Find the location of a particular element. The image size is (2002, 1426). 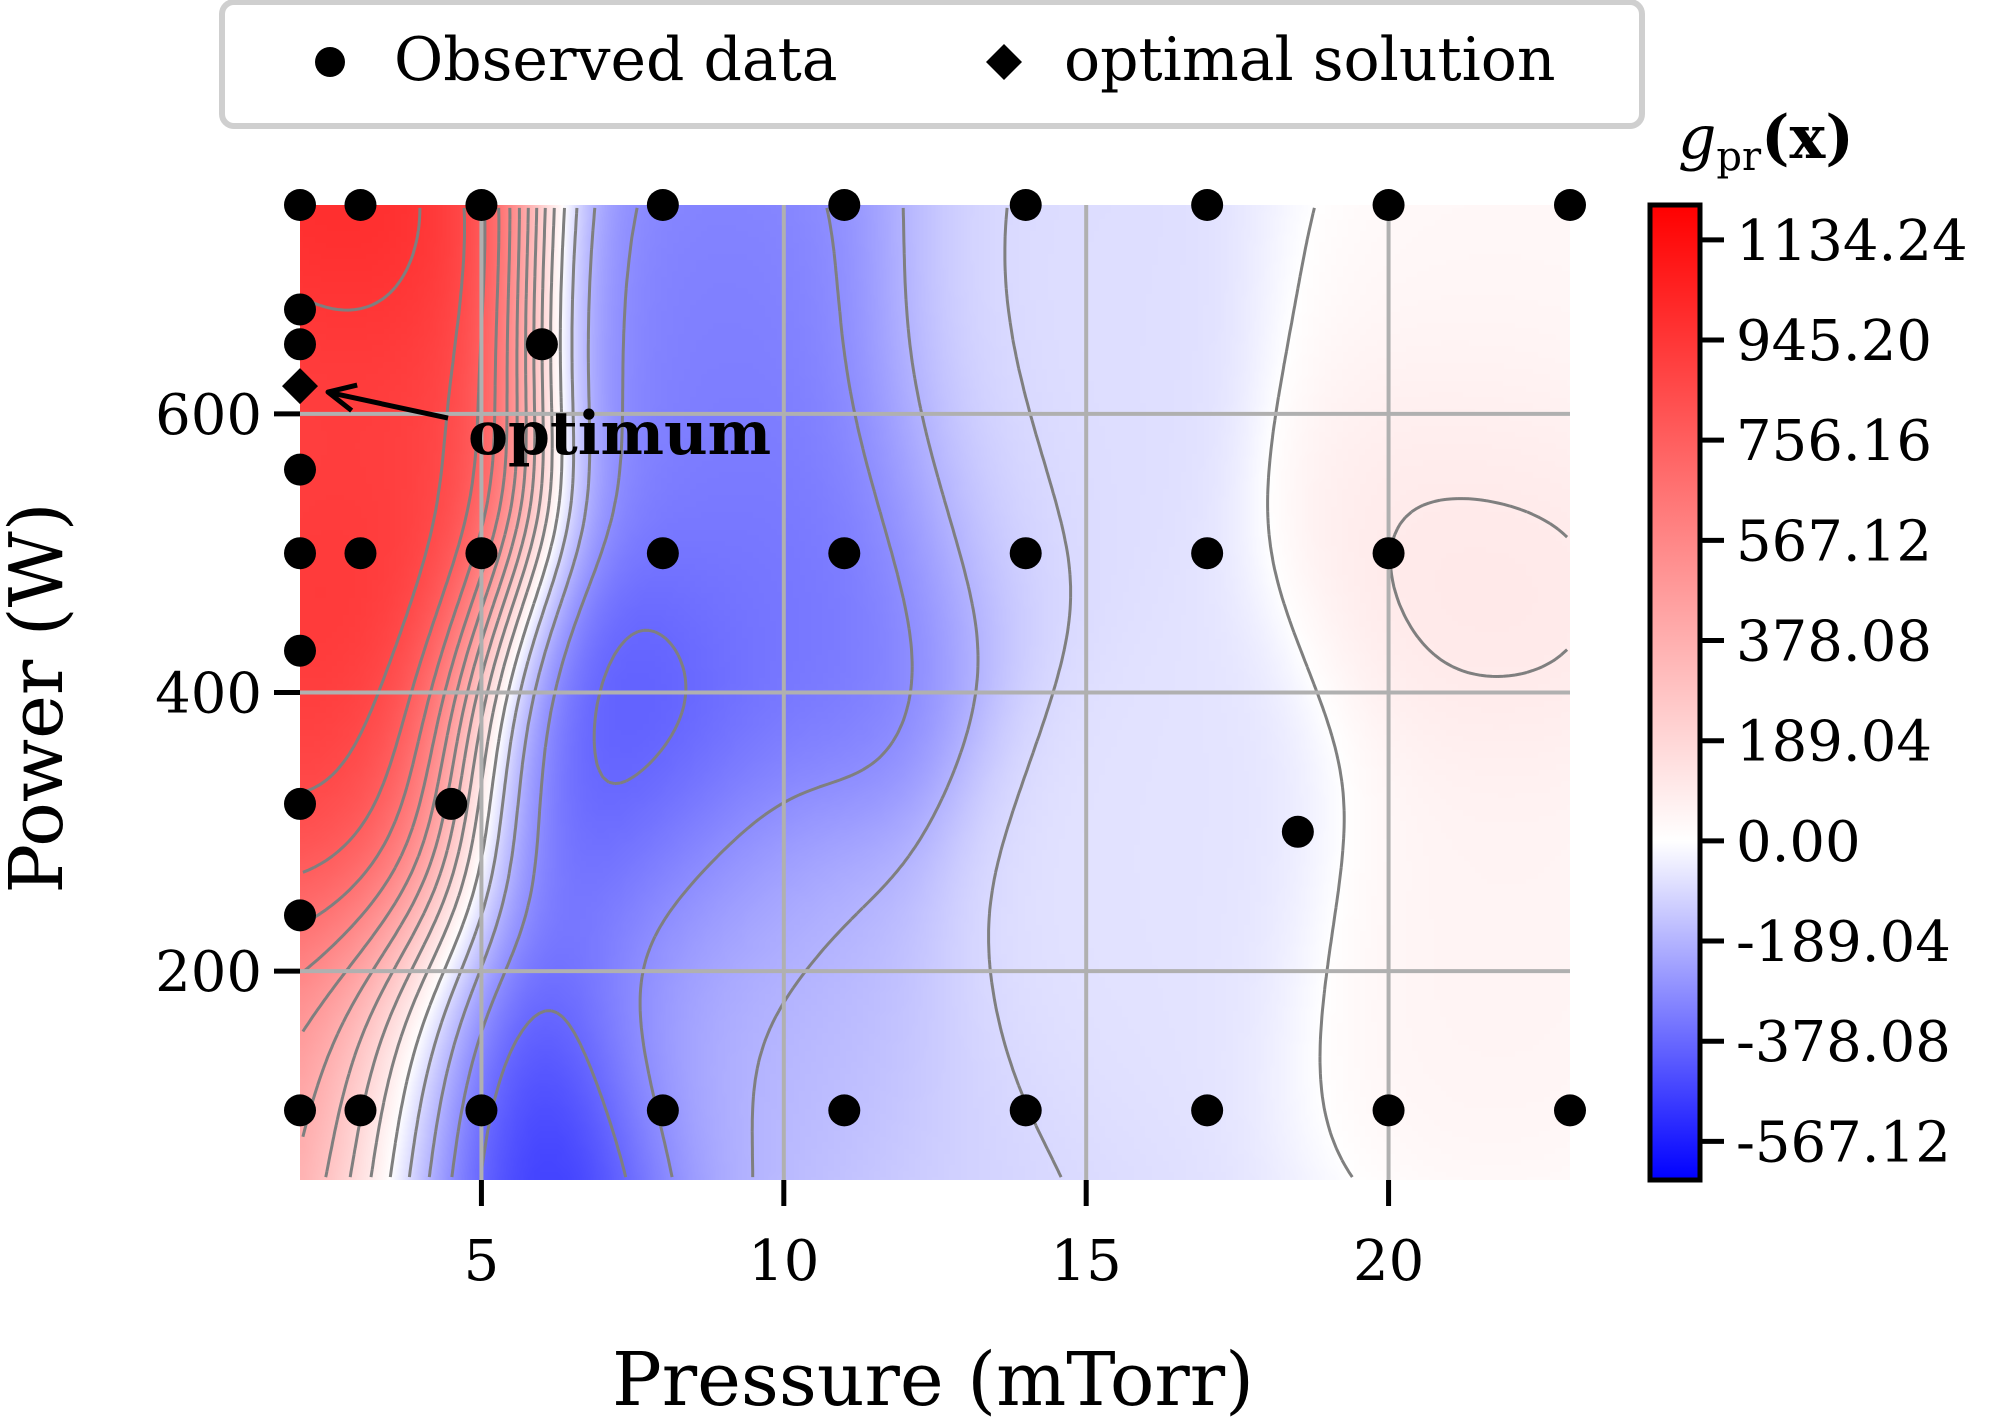

colorbar-gradient is located at coordinates (1675, 692).